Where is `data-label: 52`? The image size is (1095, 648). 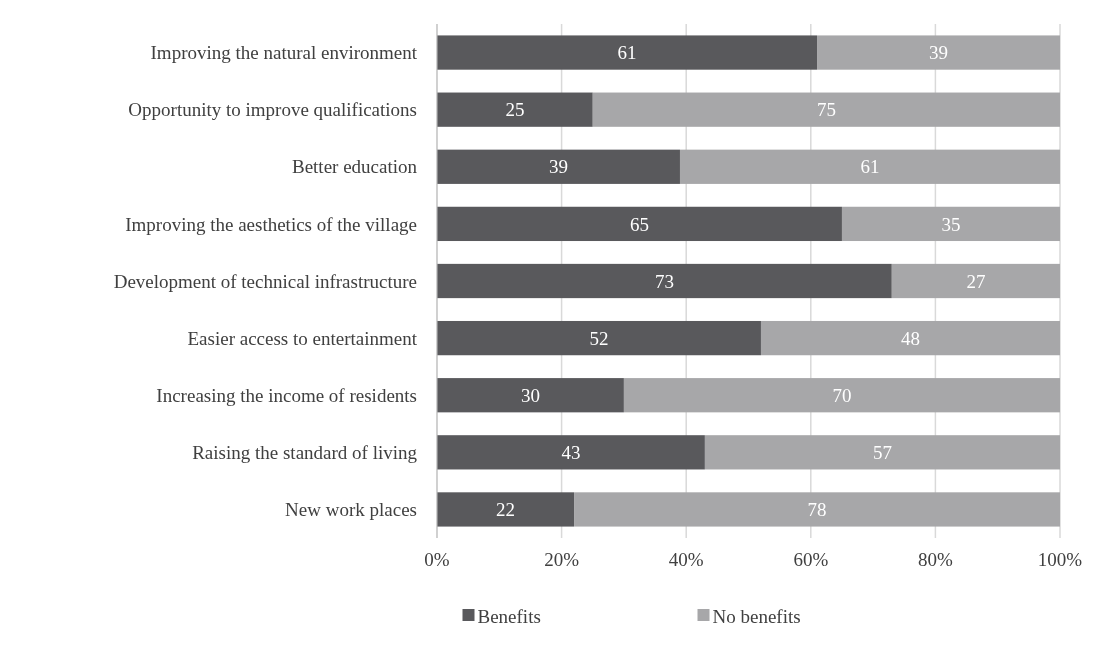 data-label: 52 is located at coordinates (599, 338).